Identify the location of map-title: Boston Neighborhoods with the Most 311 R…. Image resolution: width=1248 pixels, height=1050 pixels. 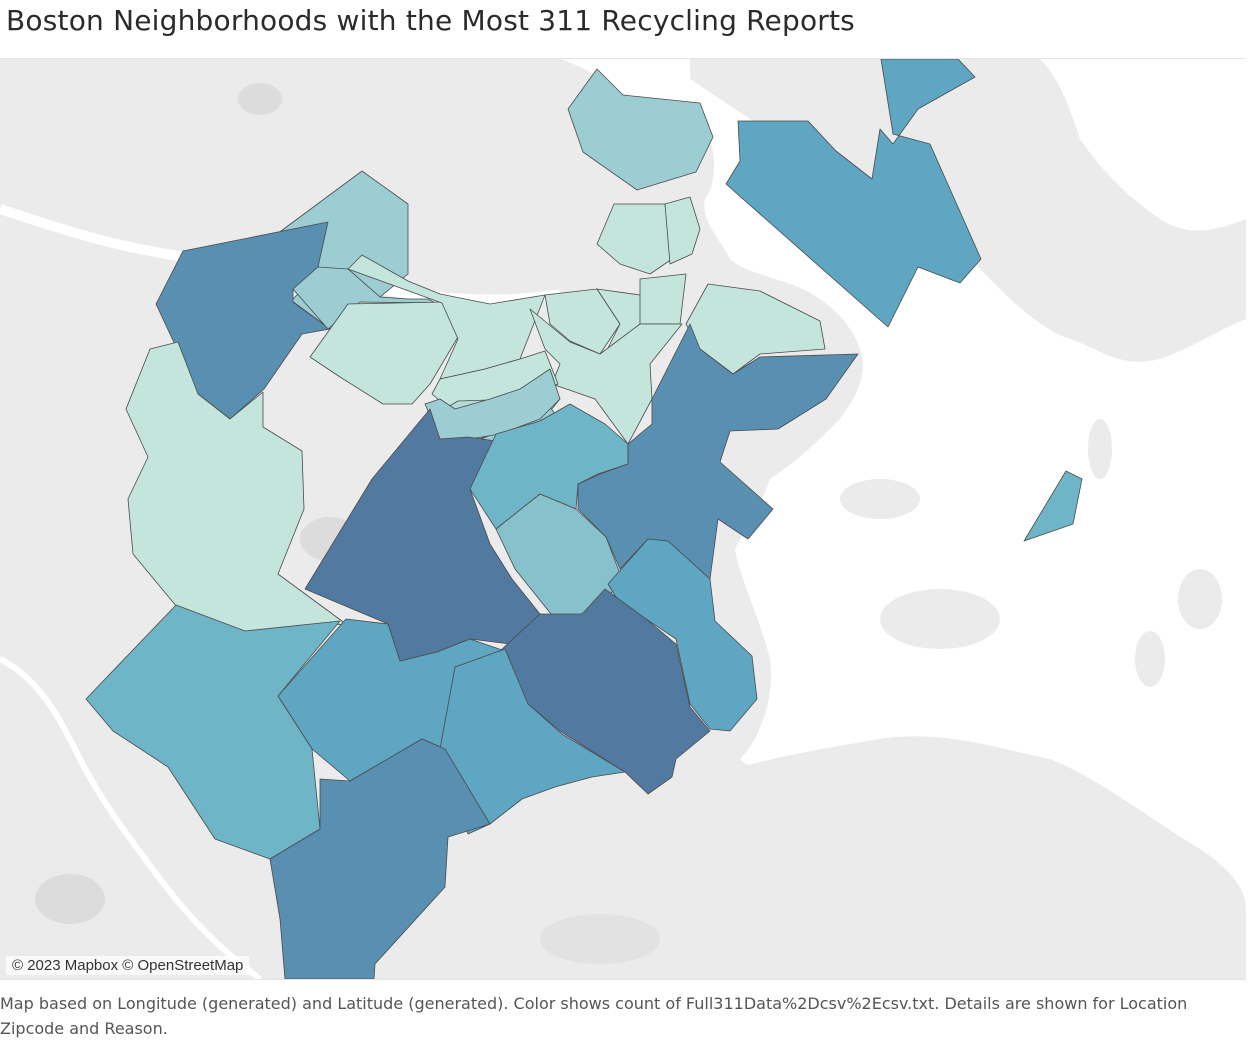
(430, 20).